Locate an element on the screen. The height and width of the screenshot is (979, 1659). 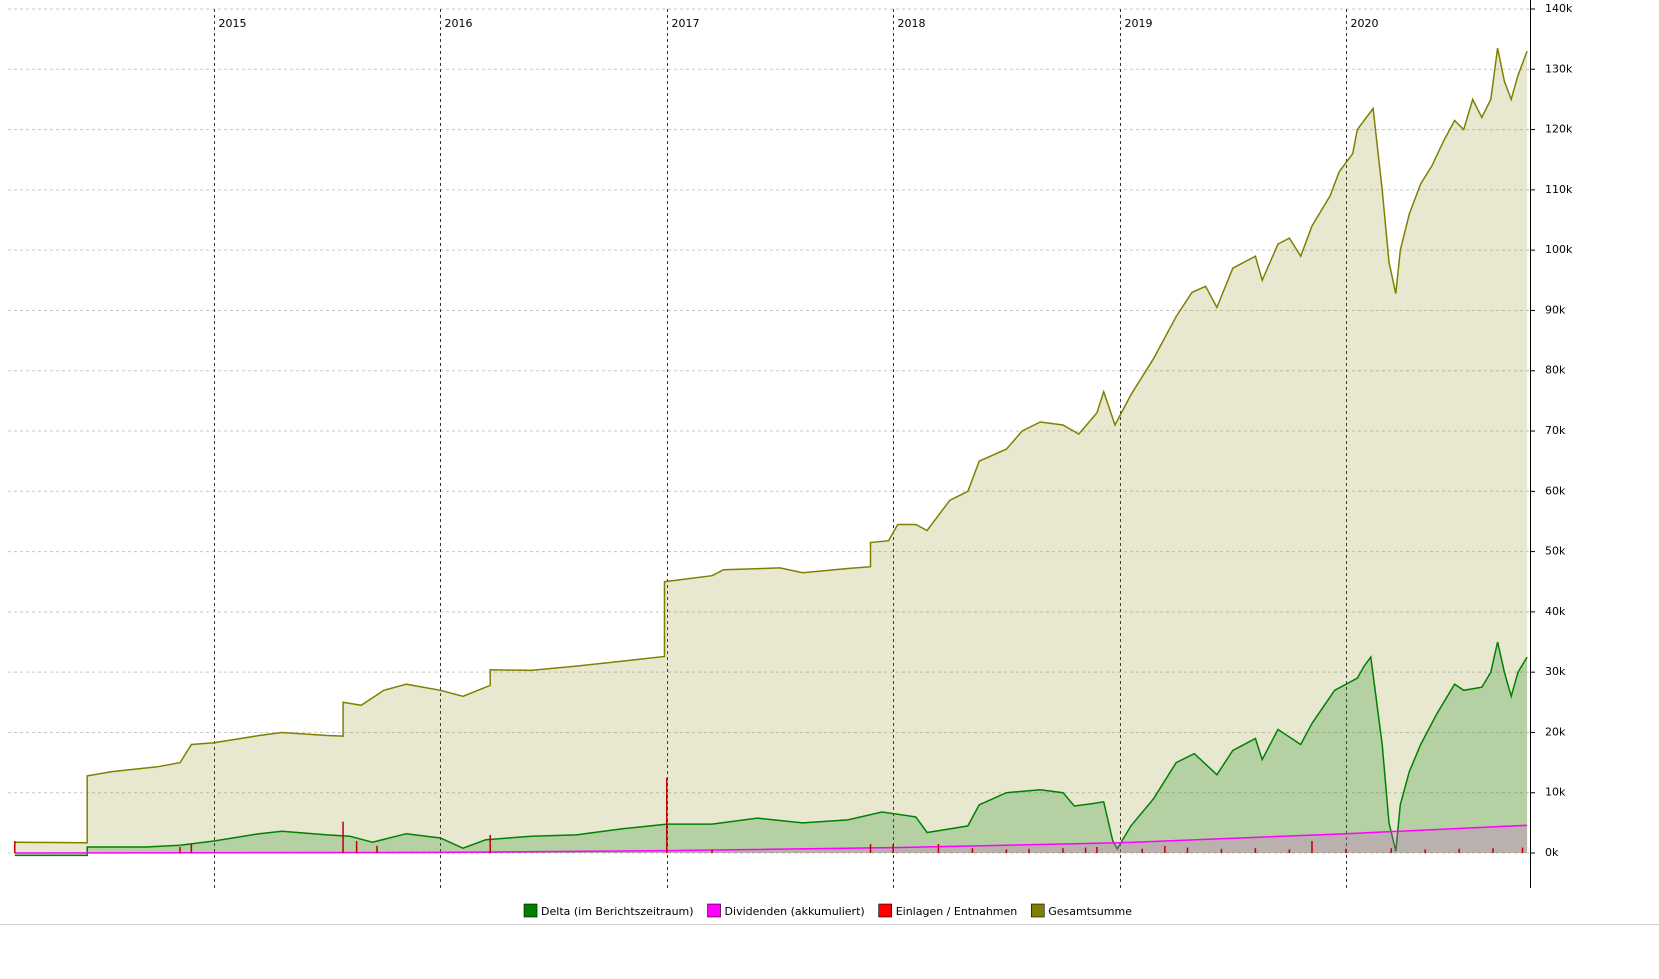
legend-label: Einlagen / Entnahmen is located at coordinates (957, 911).